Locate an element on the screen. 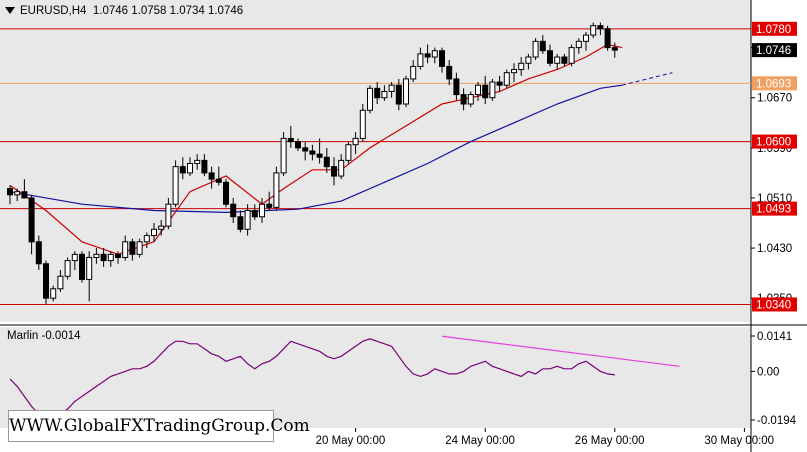 This screenshot has width=807, height=452. oscillator-line is located at coordinates (312, 379).